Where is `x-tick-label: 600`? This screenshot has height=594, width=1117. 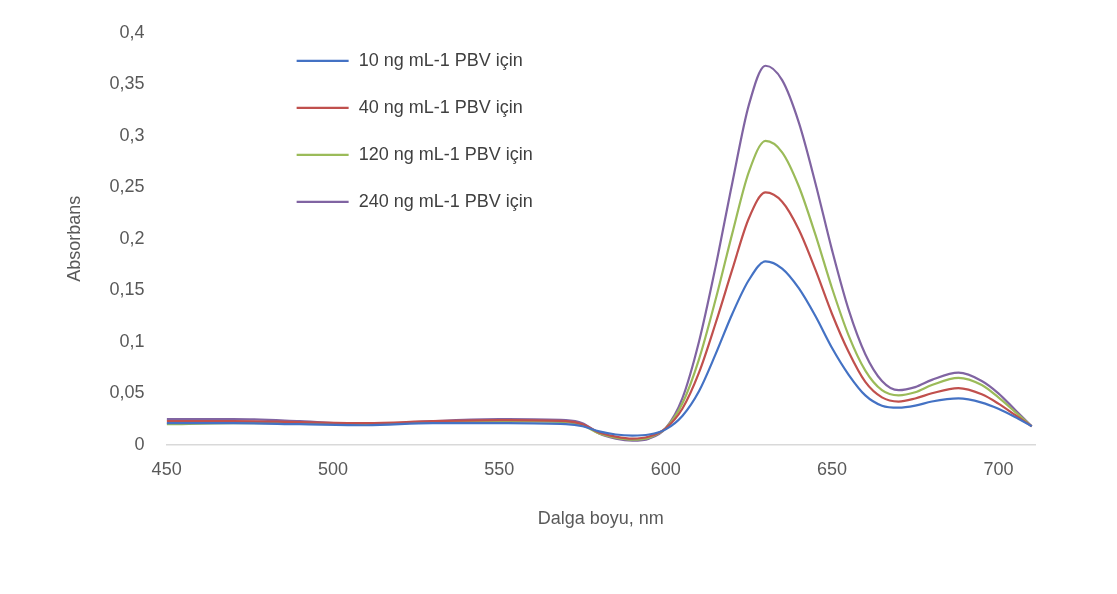
x-tick-label: 600 is located at coordinates (665, 468).